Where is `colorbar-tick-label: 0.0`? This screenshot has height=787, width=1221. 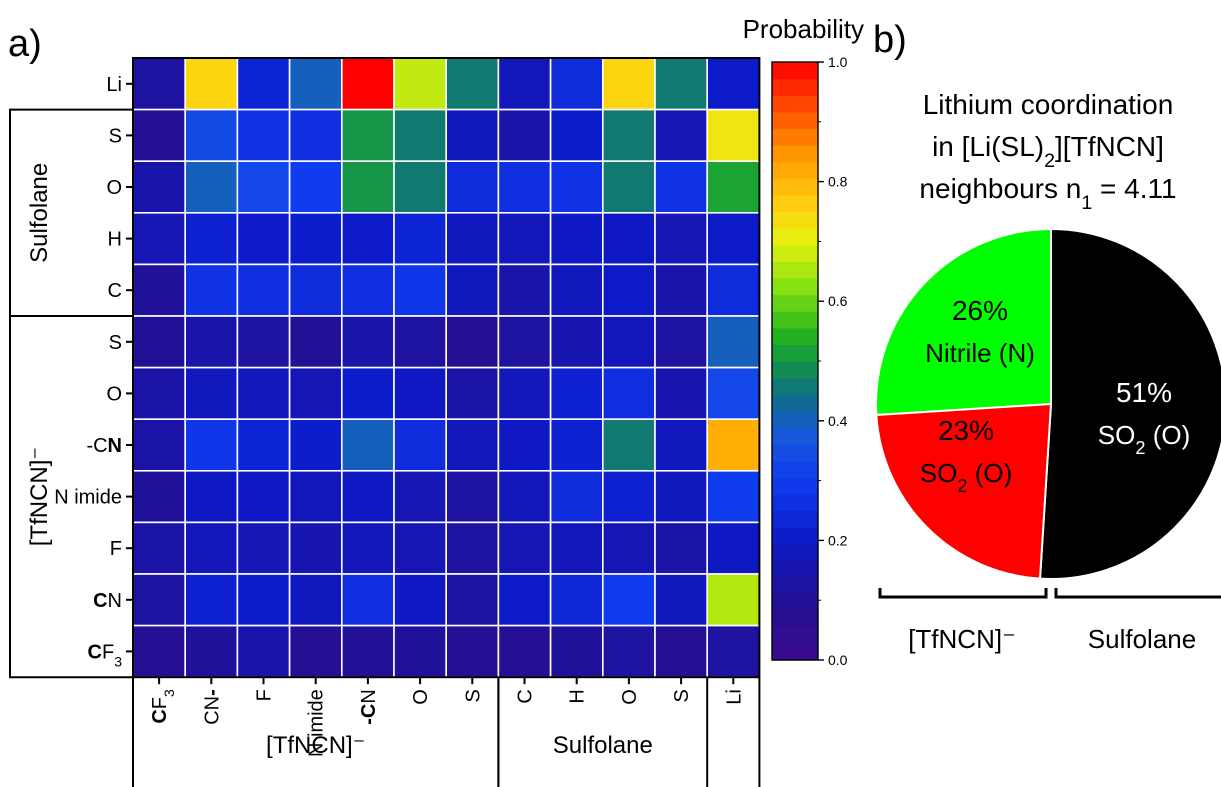 colorbar-tick-label: 0.0 is located at coordinates (838, 660).